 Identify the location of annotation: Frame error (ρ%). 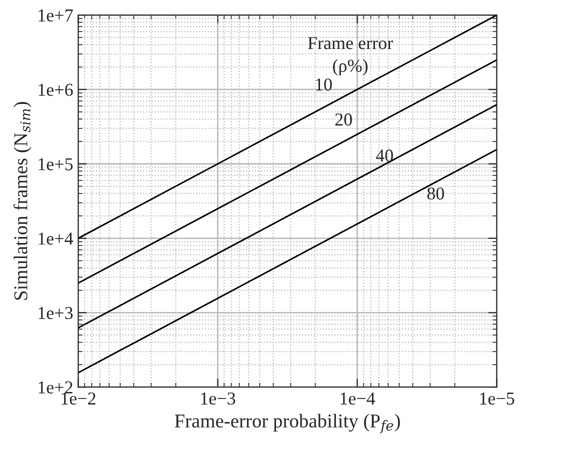
(350, 56).